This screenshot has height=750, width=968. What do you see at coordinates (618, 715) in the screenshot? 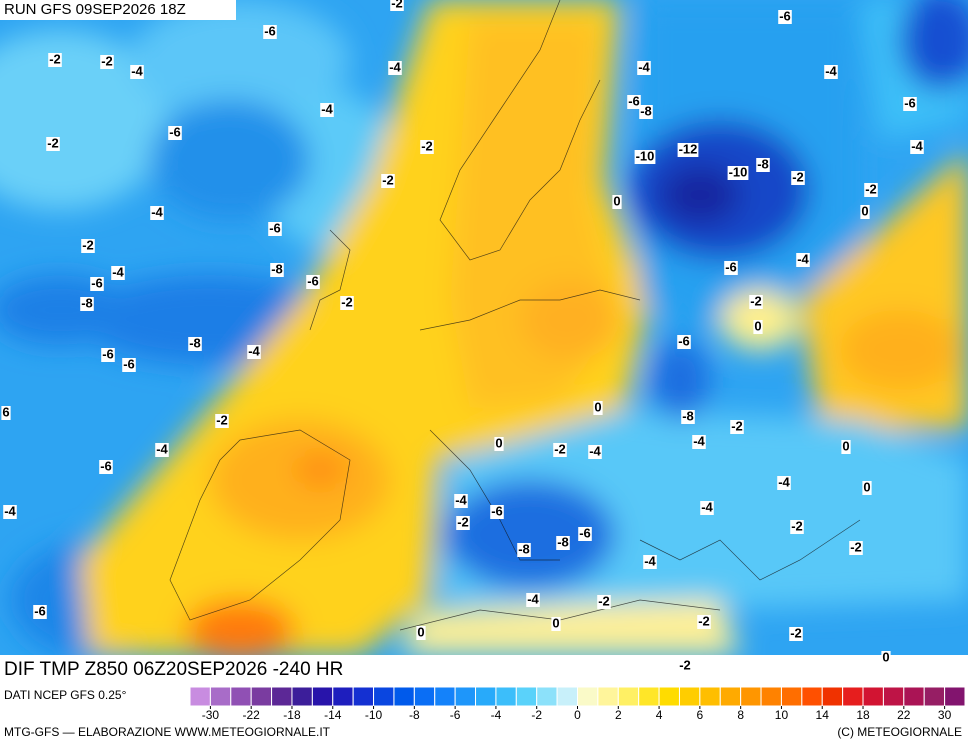
I see `scale-label: 2` at bounding box center [618, 715].